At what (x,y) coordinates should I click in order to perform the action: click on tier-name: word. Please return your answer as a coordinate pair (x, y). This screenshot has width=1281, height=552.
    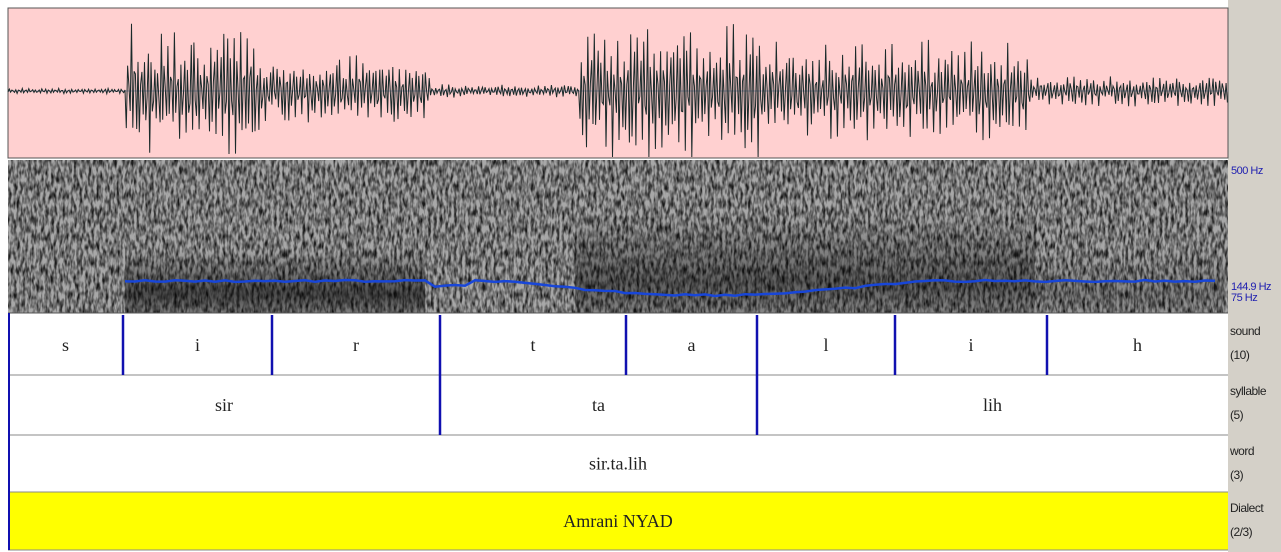
    Looking at the image, I should click on (1241, 451).